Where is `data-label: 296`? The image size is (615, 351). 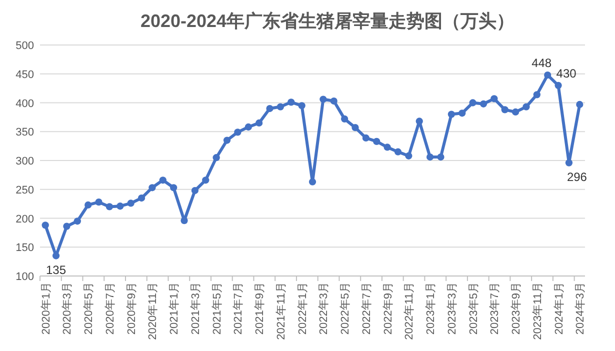
data-label: 296 is located at coordinates (577, 177).